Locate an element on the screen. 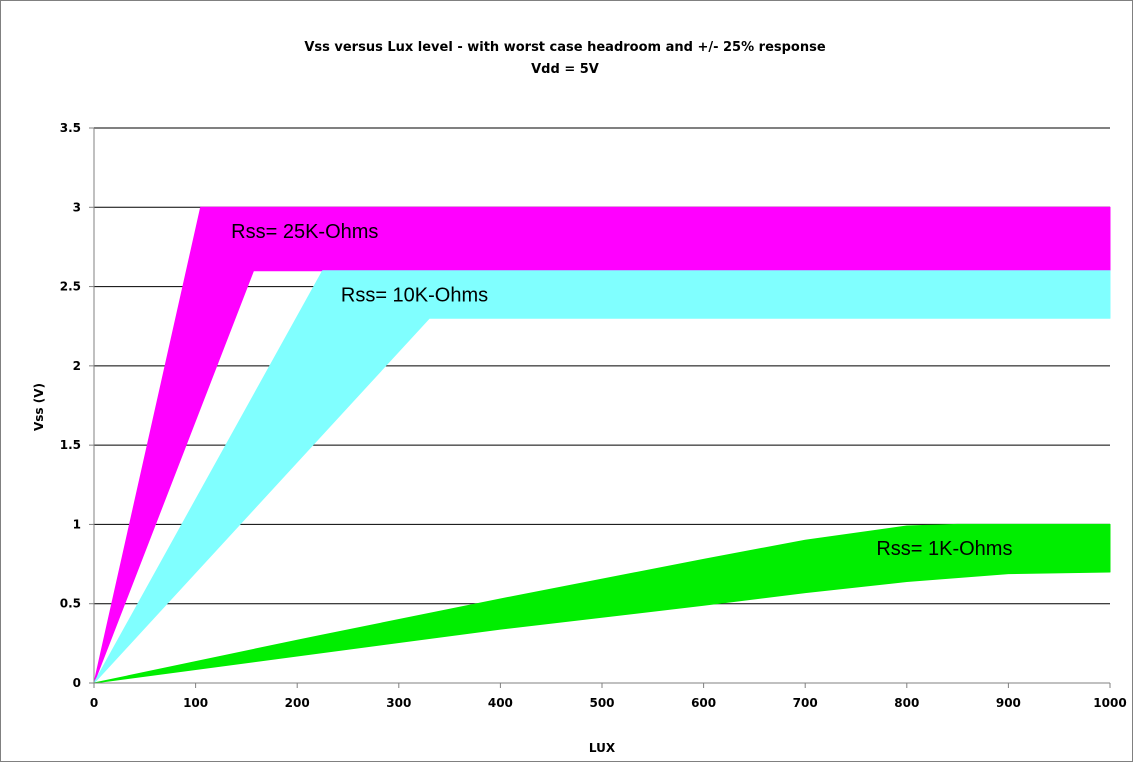  x-tick-label-6: 600 is located at coordinates (703, 703).